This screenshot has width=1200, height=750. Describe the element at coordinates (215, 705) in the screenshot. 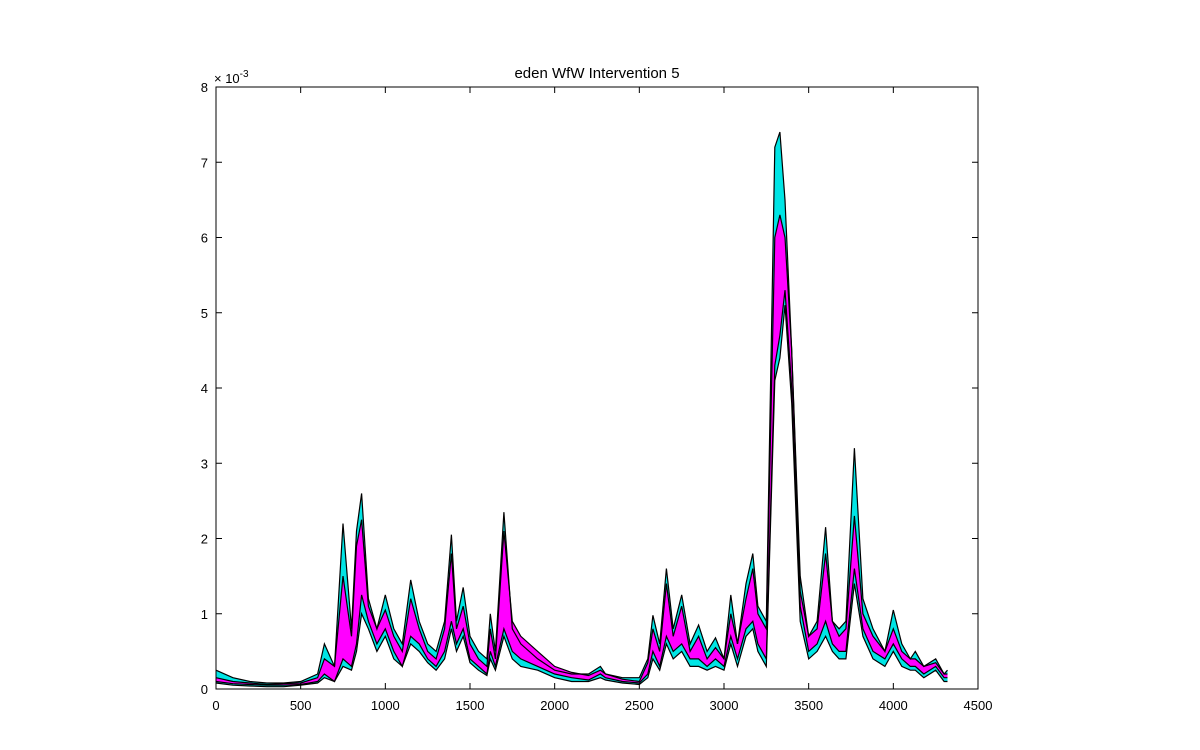

I see `x-tick-label: 0` at that location.